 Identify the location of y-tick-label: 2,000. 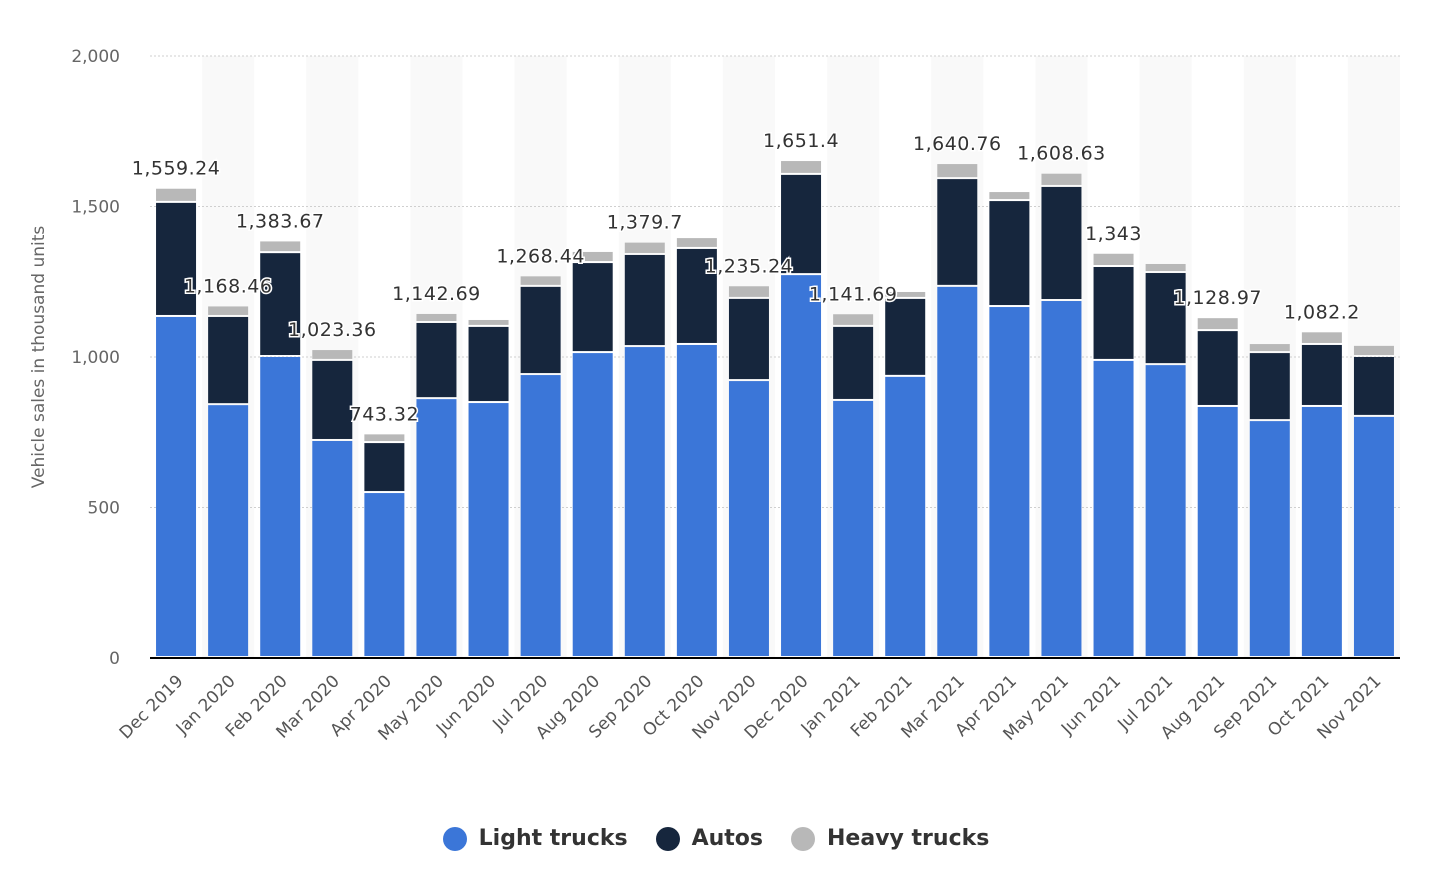
(95, 57).